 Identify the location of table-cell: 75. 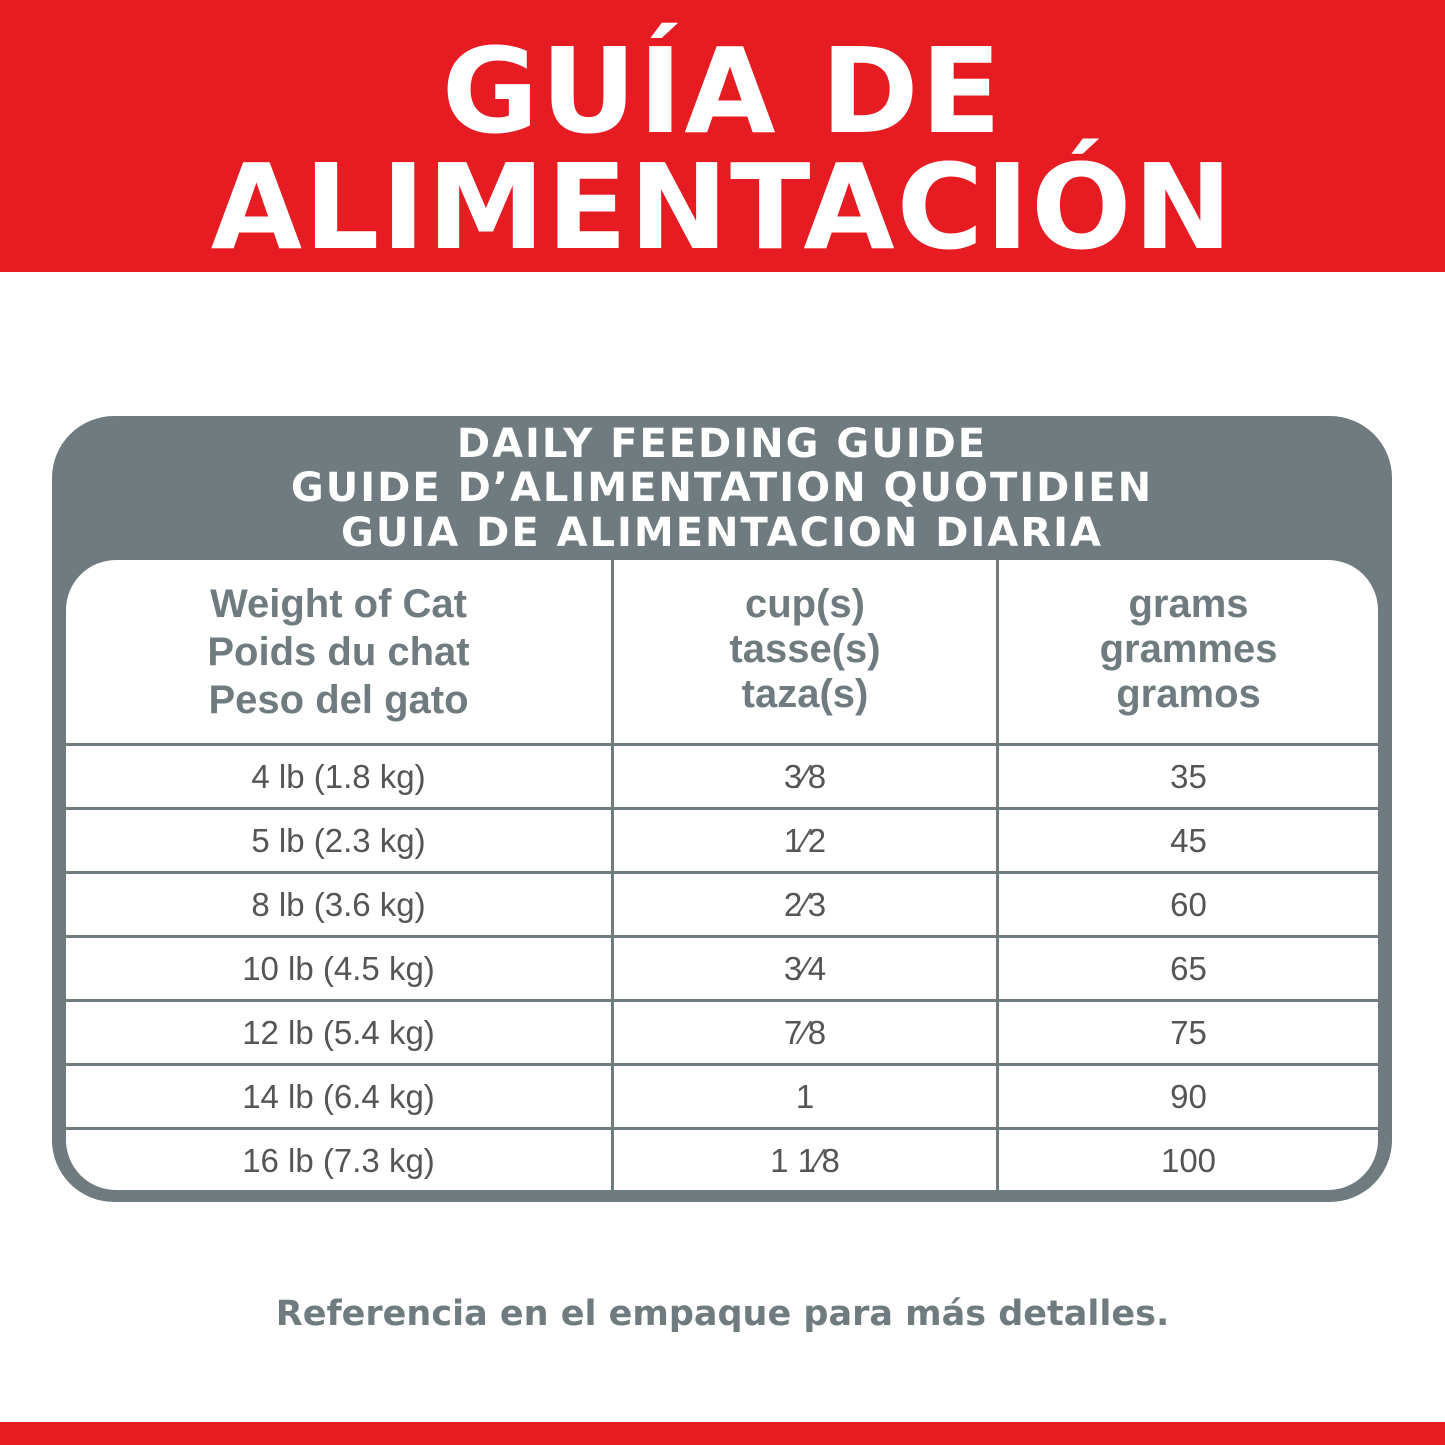
(1188, 1032).